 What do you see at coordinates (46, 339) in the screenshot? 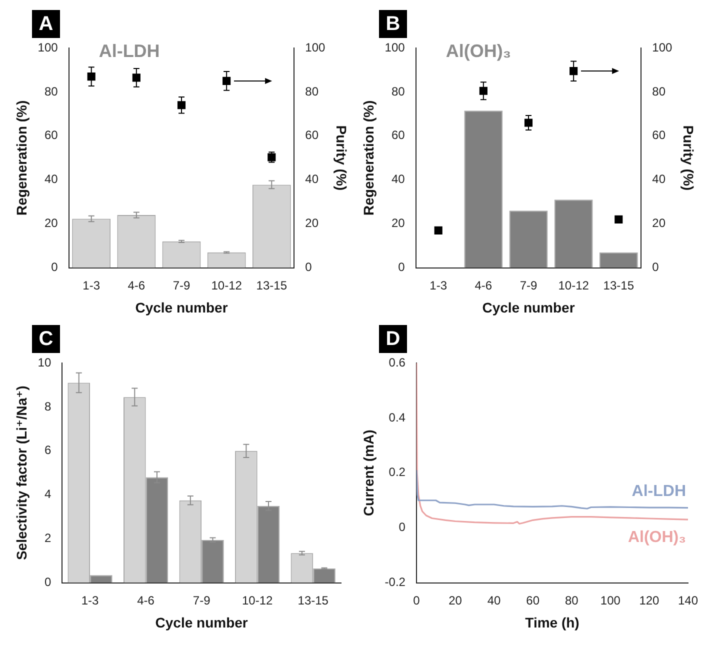
I see `chart-title: C` at bounding box center [46, 339].